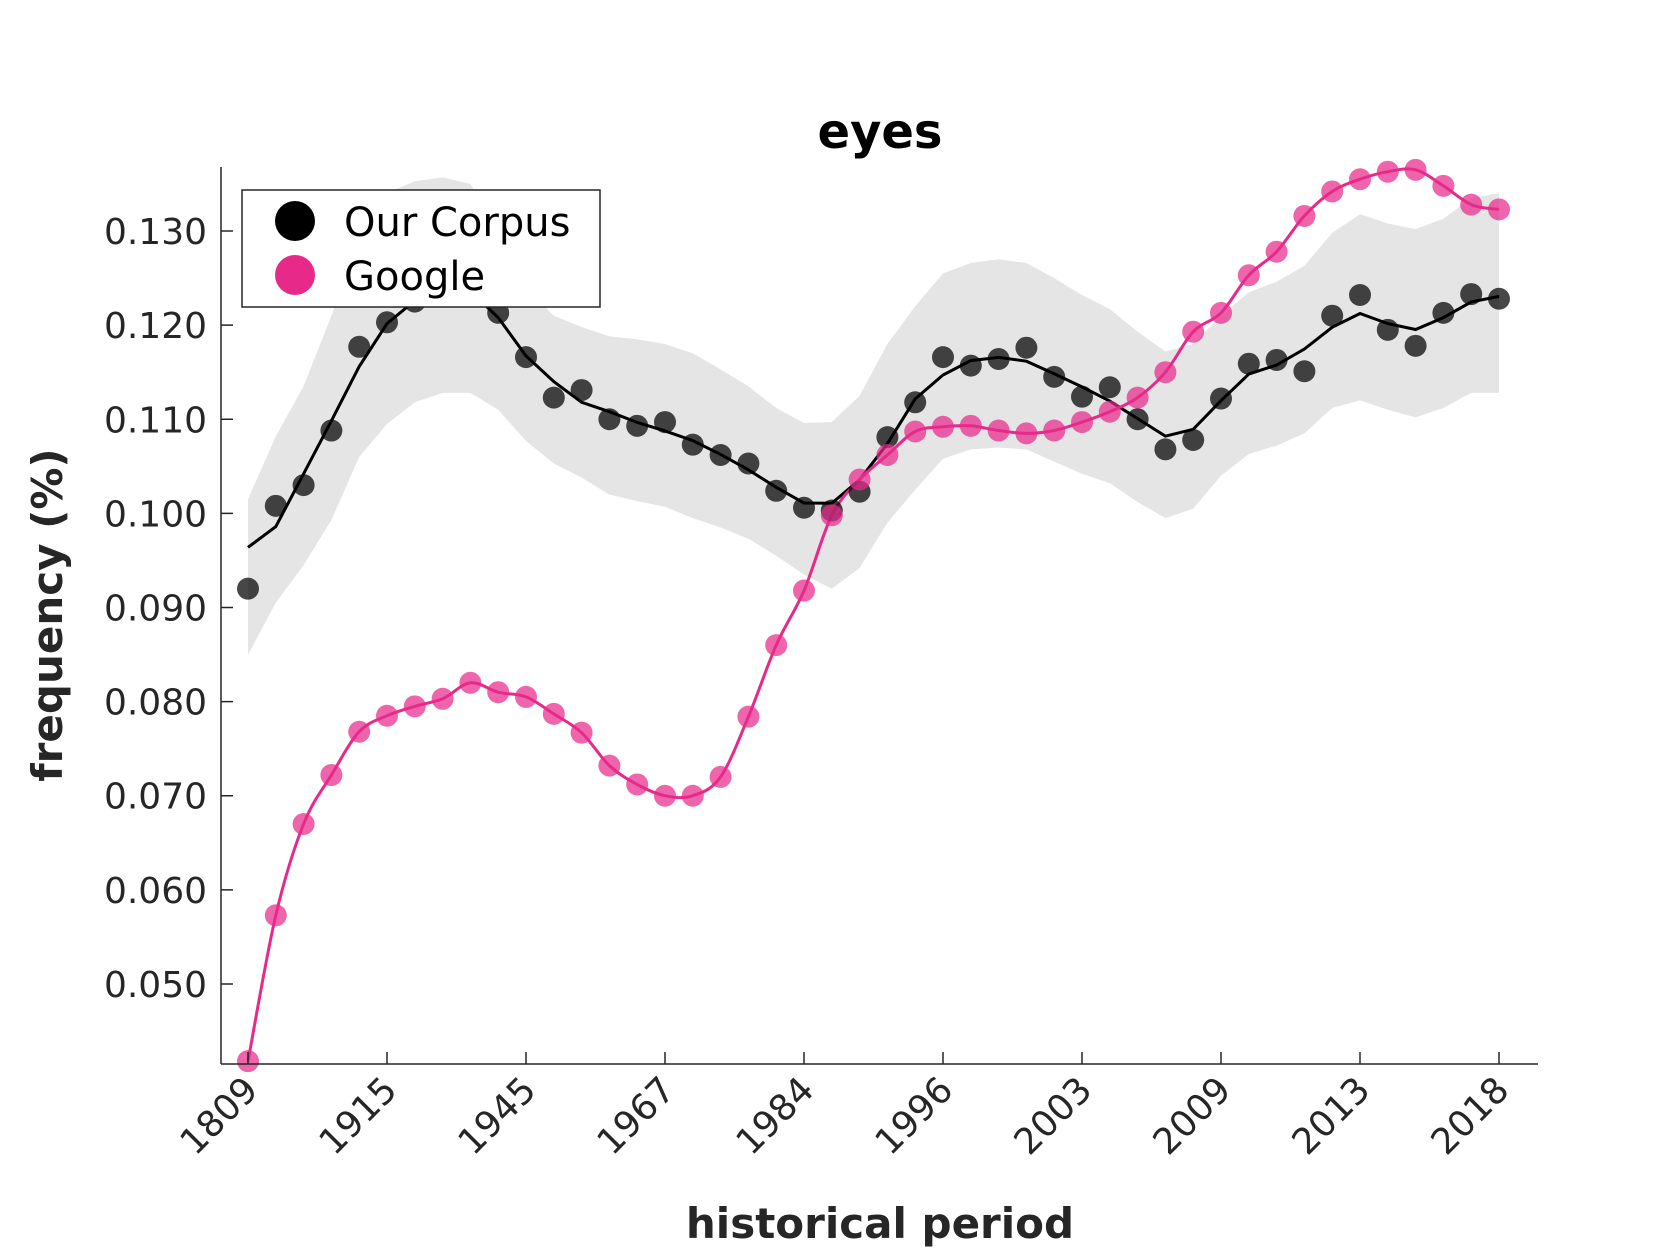  What do you see at coordinates (498, 1116) in the screenshot?
I see `x-tick-label: 1945` at bounding box center [498, 1116].